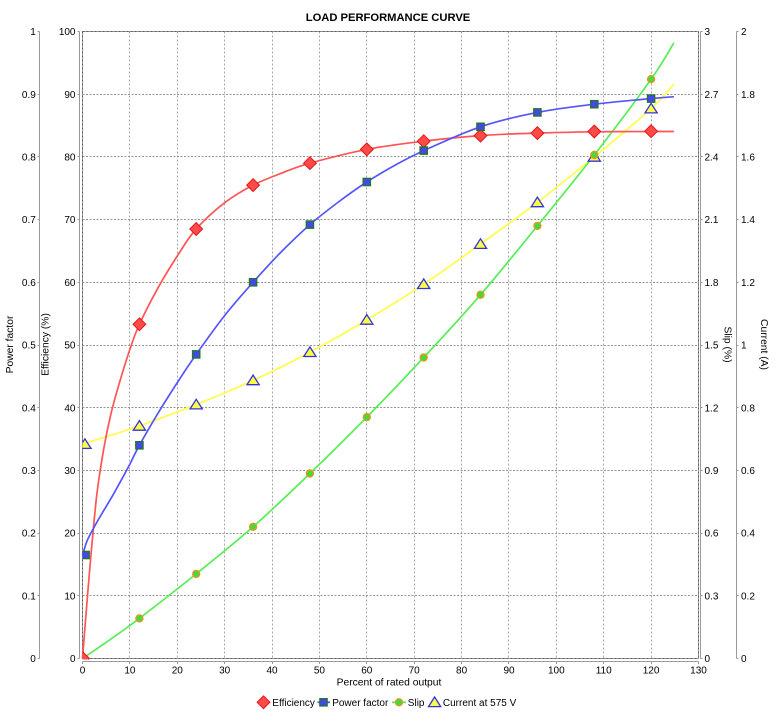  What do you see at coordinates (604, 671) in the screenshot?
I see `svg-text: 110` at bounding box center [604, 671].